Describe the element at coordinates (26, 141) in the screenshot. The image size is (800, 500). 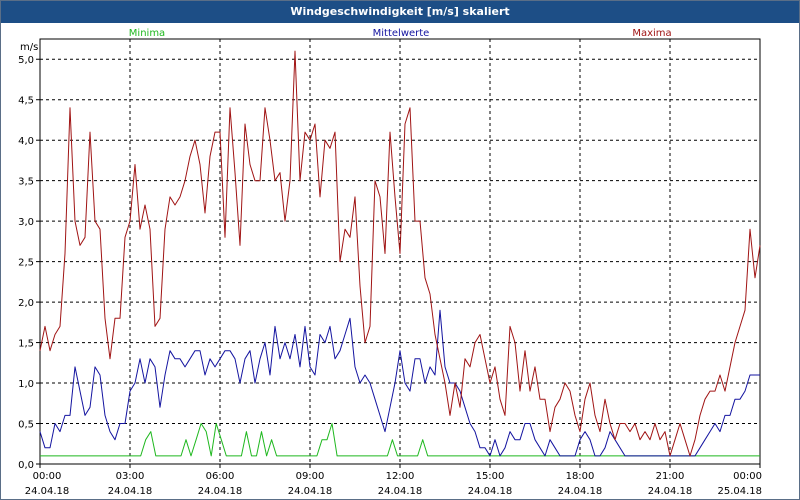
I see `y-tick-label: 4,0` at that location.